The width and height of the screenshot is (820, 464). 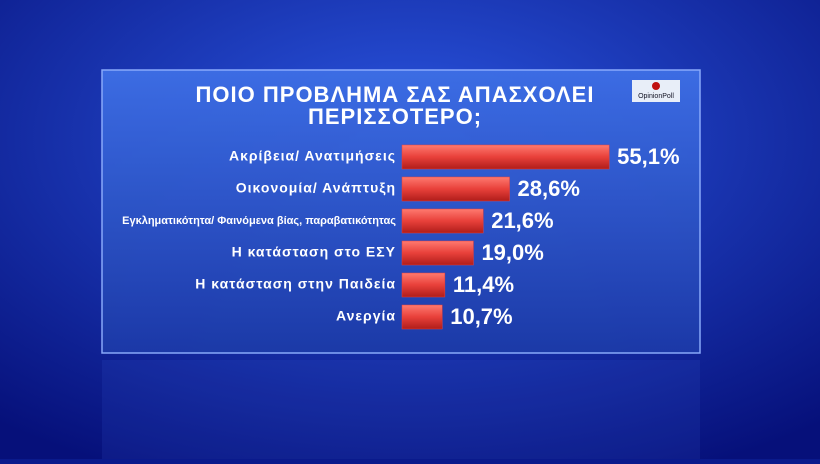 What do you see at coordinates (395, 94) in the screenshot?
I see `chart-title: ΠΟΙΟ ΠΡΟΒΛΗΜΑ ΣΑΣ ΑΠΑΣΧΟΛΕΙ` at bounding box center [395, 94].